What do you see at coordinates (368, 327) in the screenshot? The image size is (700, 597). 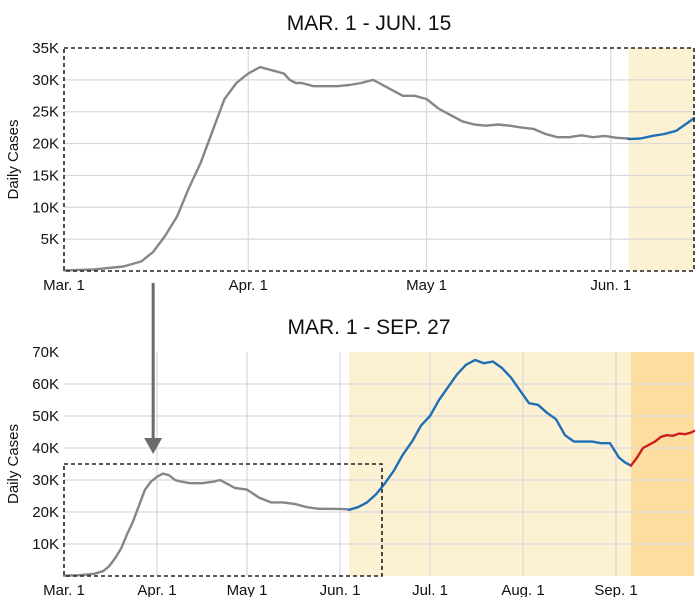 I see `chart-title: MAR. 1 - SEP. 27` at bounding box center [368, 327].